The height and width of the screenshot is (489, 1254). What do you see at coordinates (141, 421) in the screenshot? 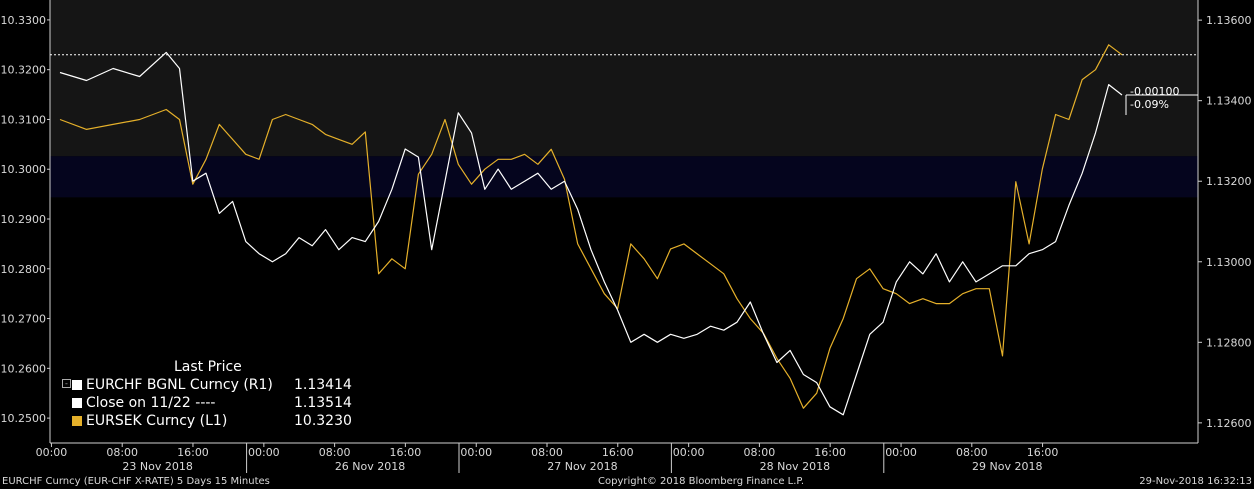
I see `legend-name: EURSEK Curncy` at bounding box center [141, 421].